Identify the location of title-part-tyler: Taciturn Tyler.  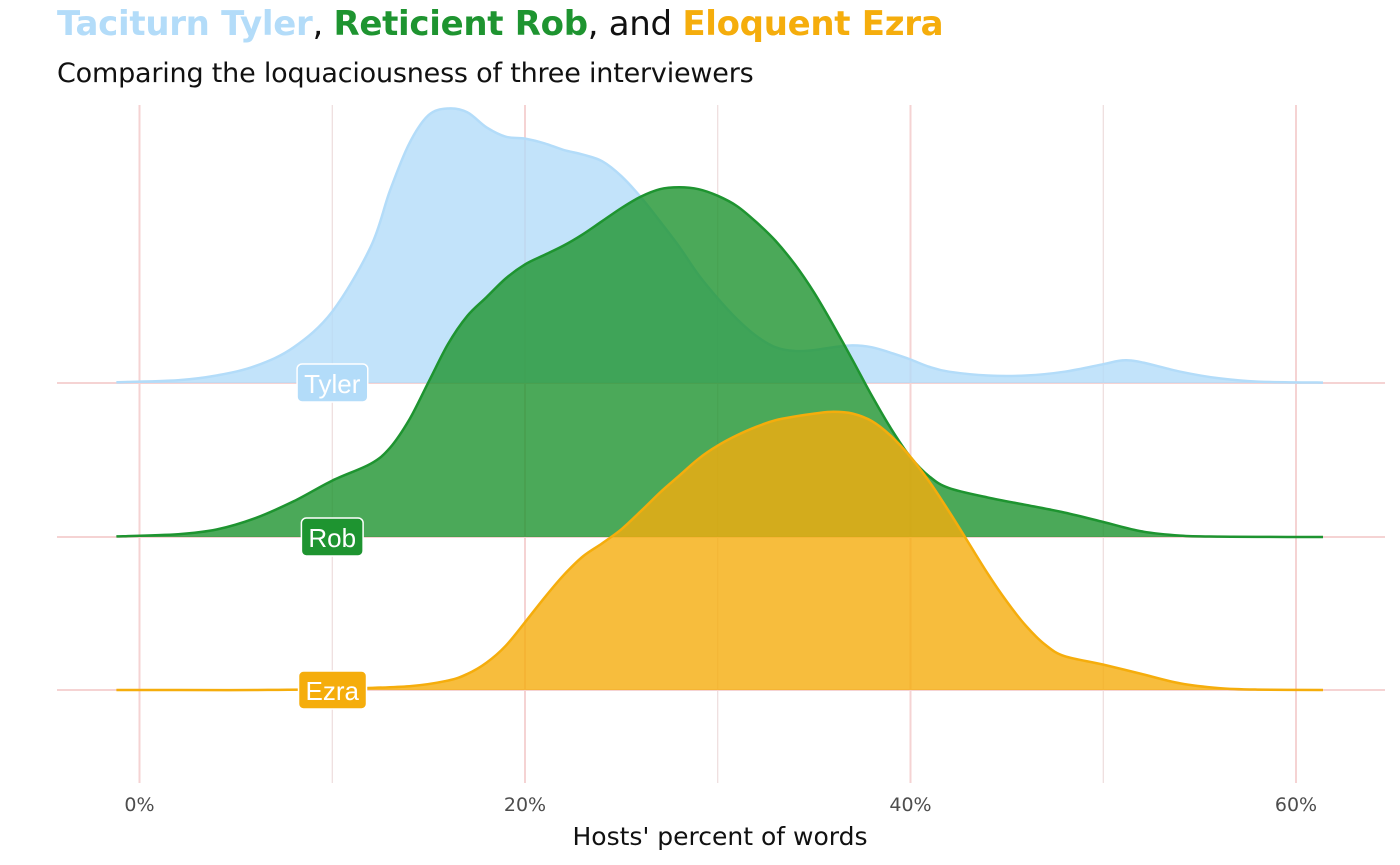
(185, 24).